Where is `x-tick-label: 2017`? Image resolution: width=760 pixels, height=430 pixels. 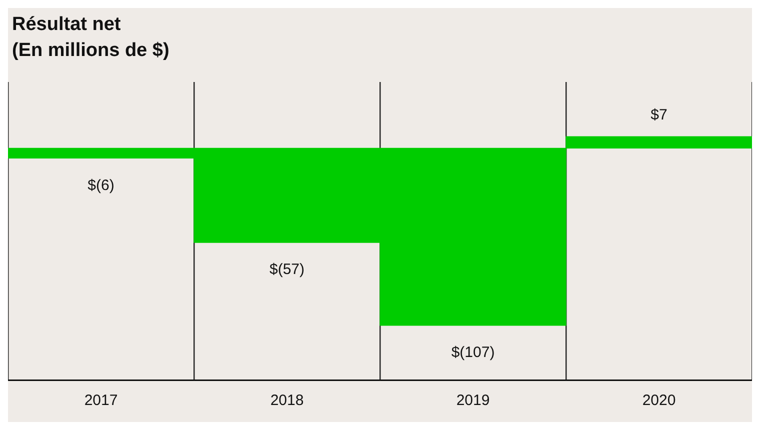
x-tick-label: 2017 is located at coordinates (101, 401).